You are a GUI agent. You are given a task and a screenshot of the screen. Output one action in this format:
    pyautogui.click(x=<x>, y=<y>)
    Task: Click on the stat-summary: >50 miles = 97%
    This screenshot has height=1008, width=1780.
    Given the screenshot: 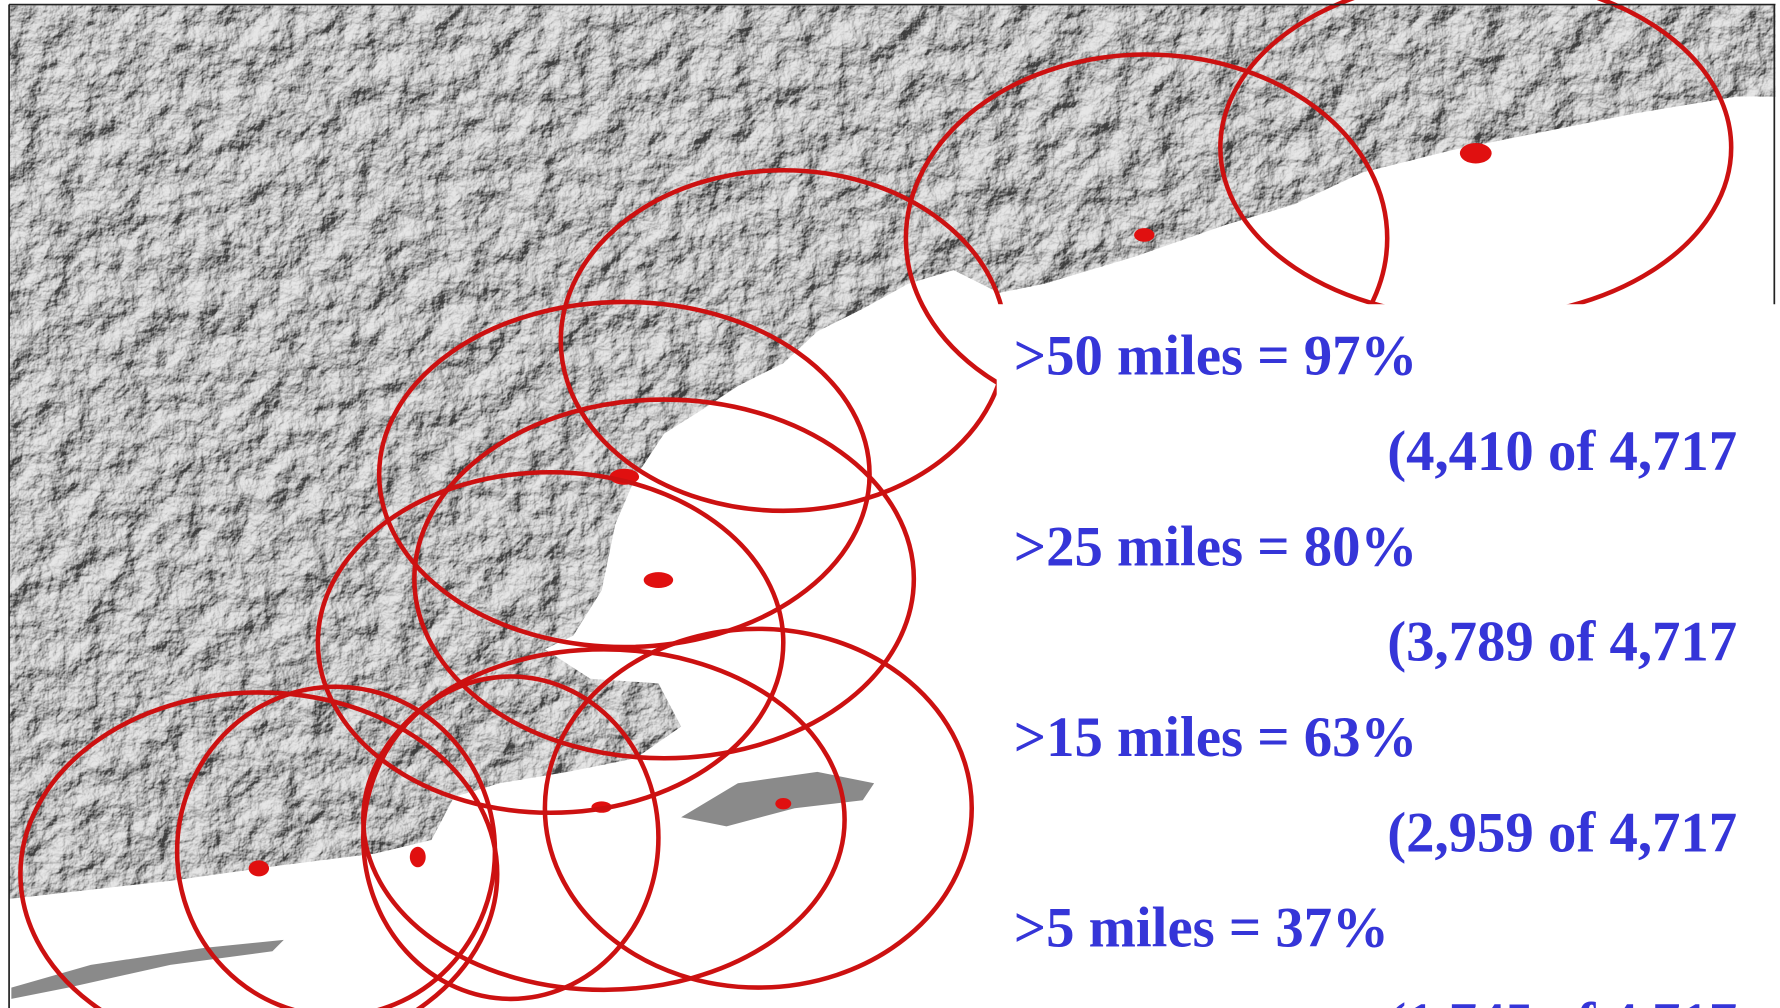 What is the action you would take?
    pyautogui.click(x=1216, y=356)
    